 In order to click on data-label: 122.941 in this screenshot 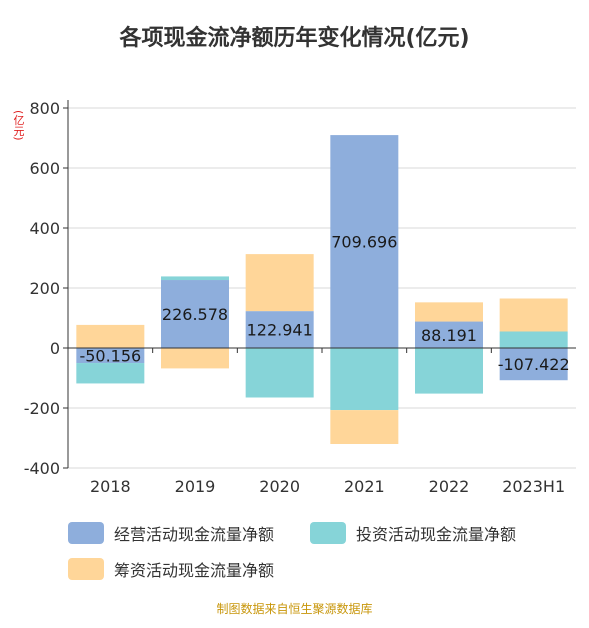, I will do `click(280, 330)`.